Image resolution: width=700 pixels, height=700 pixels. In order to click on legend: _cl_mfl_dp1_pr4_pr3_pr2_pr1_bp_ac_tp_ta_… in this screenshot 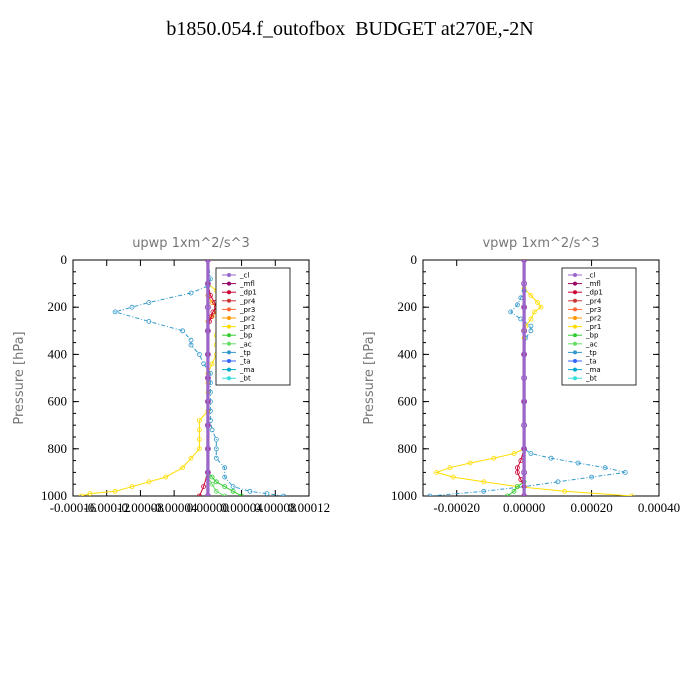, I will do `click(253, 326)`.